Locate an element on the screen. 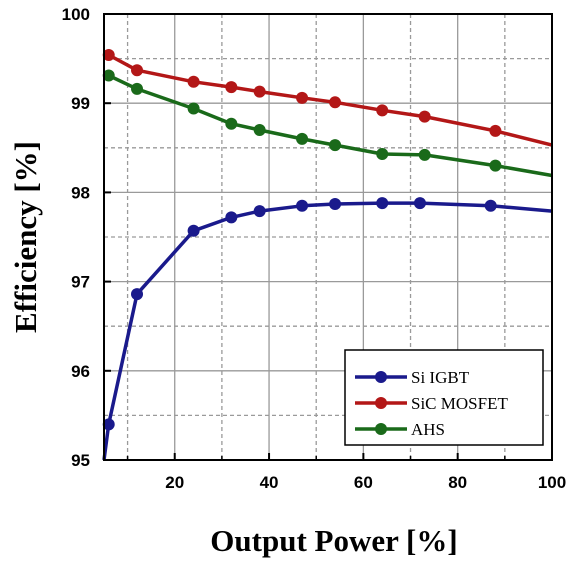 This screenshot has width=581, height=565. y-tick-label: 98 is located at coordinates (80, 192).